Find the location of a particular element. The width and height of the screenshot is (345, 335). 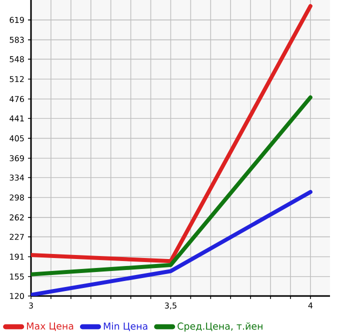

y-tick-label: 476 is located at coordinates (17, 99).